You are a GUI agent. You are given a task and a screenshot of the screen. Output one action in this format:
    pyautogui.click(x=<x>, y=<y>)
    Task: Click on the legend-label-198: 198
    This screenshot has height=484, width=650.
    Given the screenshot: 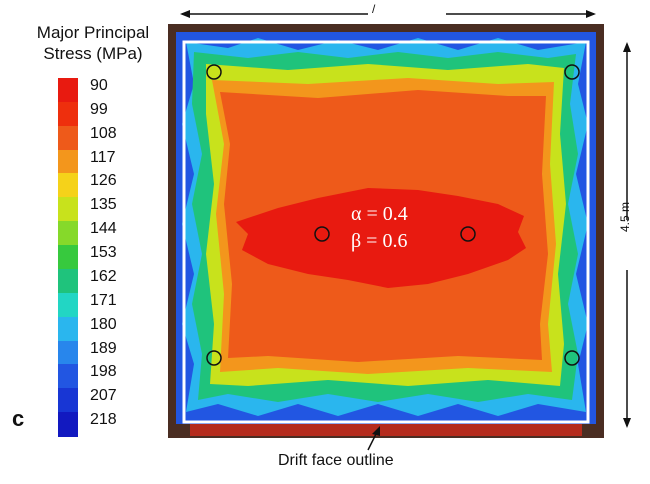 What is the action you would take?
    pyautogui.click(x=103, y=372)
    